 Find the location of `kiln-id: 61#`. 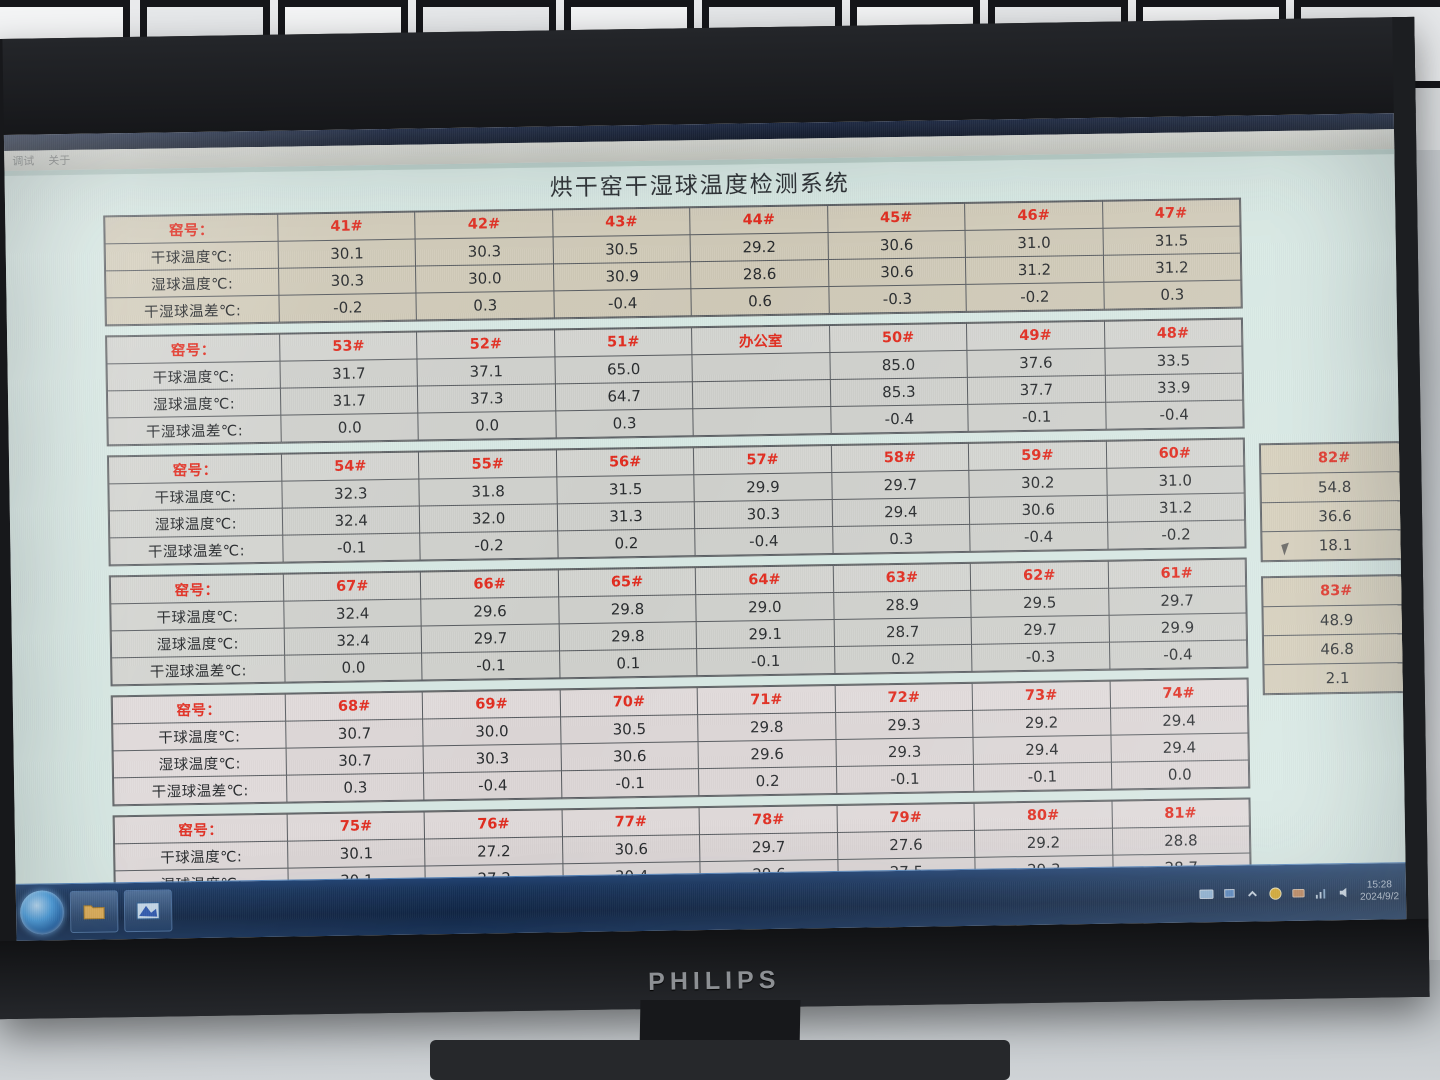

kiln-id: 61# is located at coordinates (1176, 574).